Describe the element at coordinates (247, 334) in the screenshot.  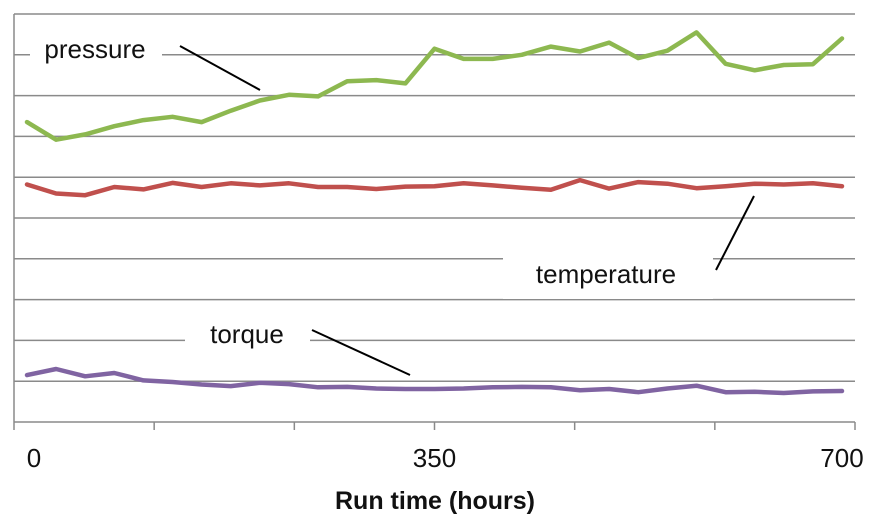
I see `series-label-torque: torque` at that location.